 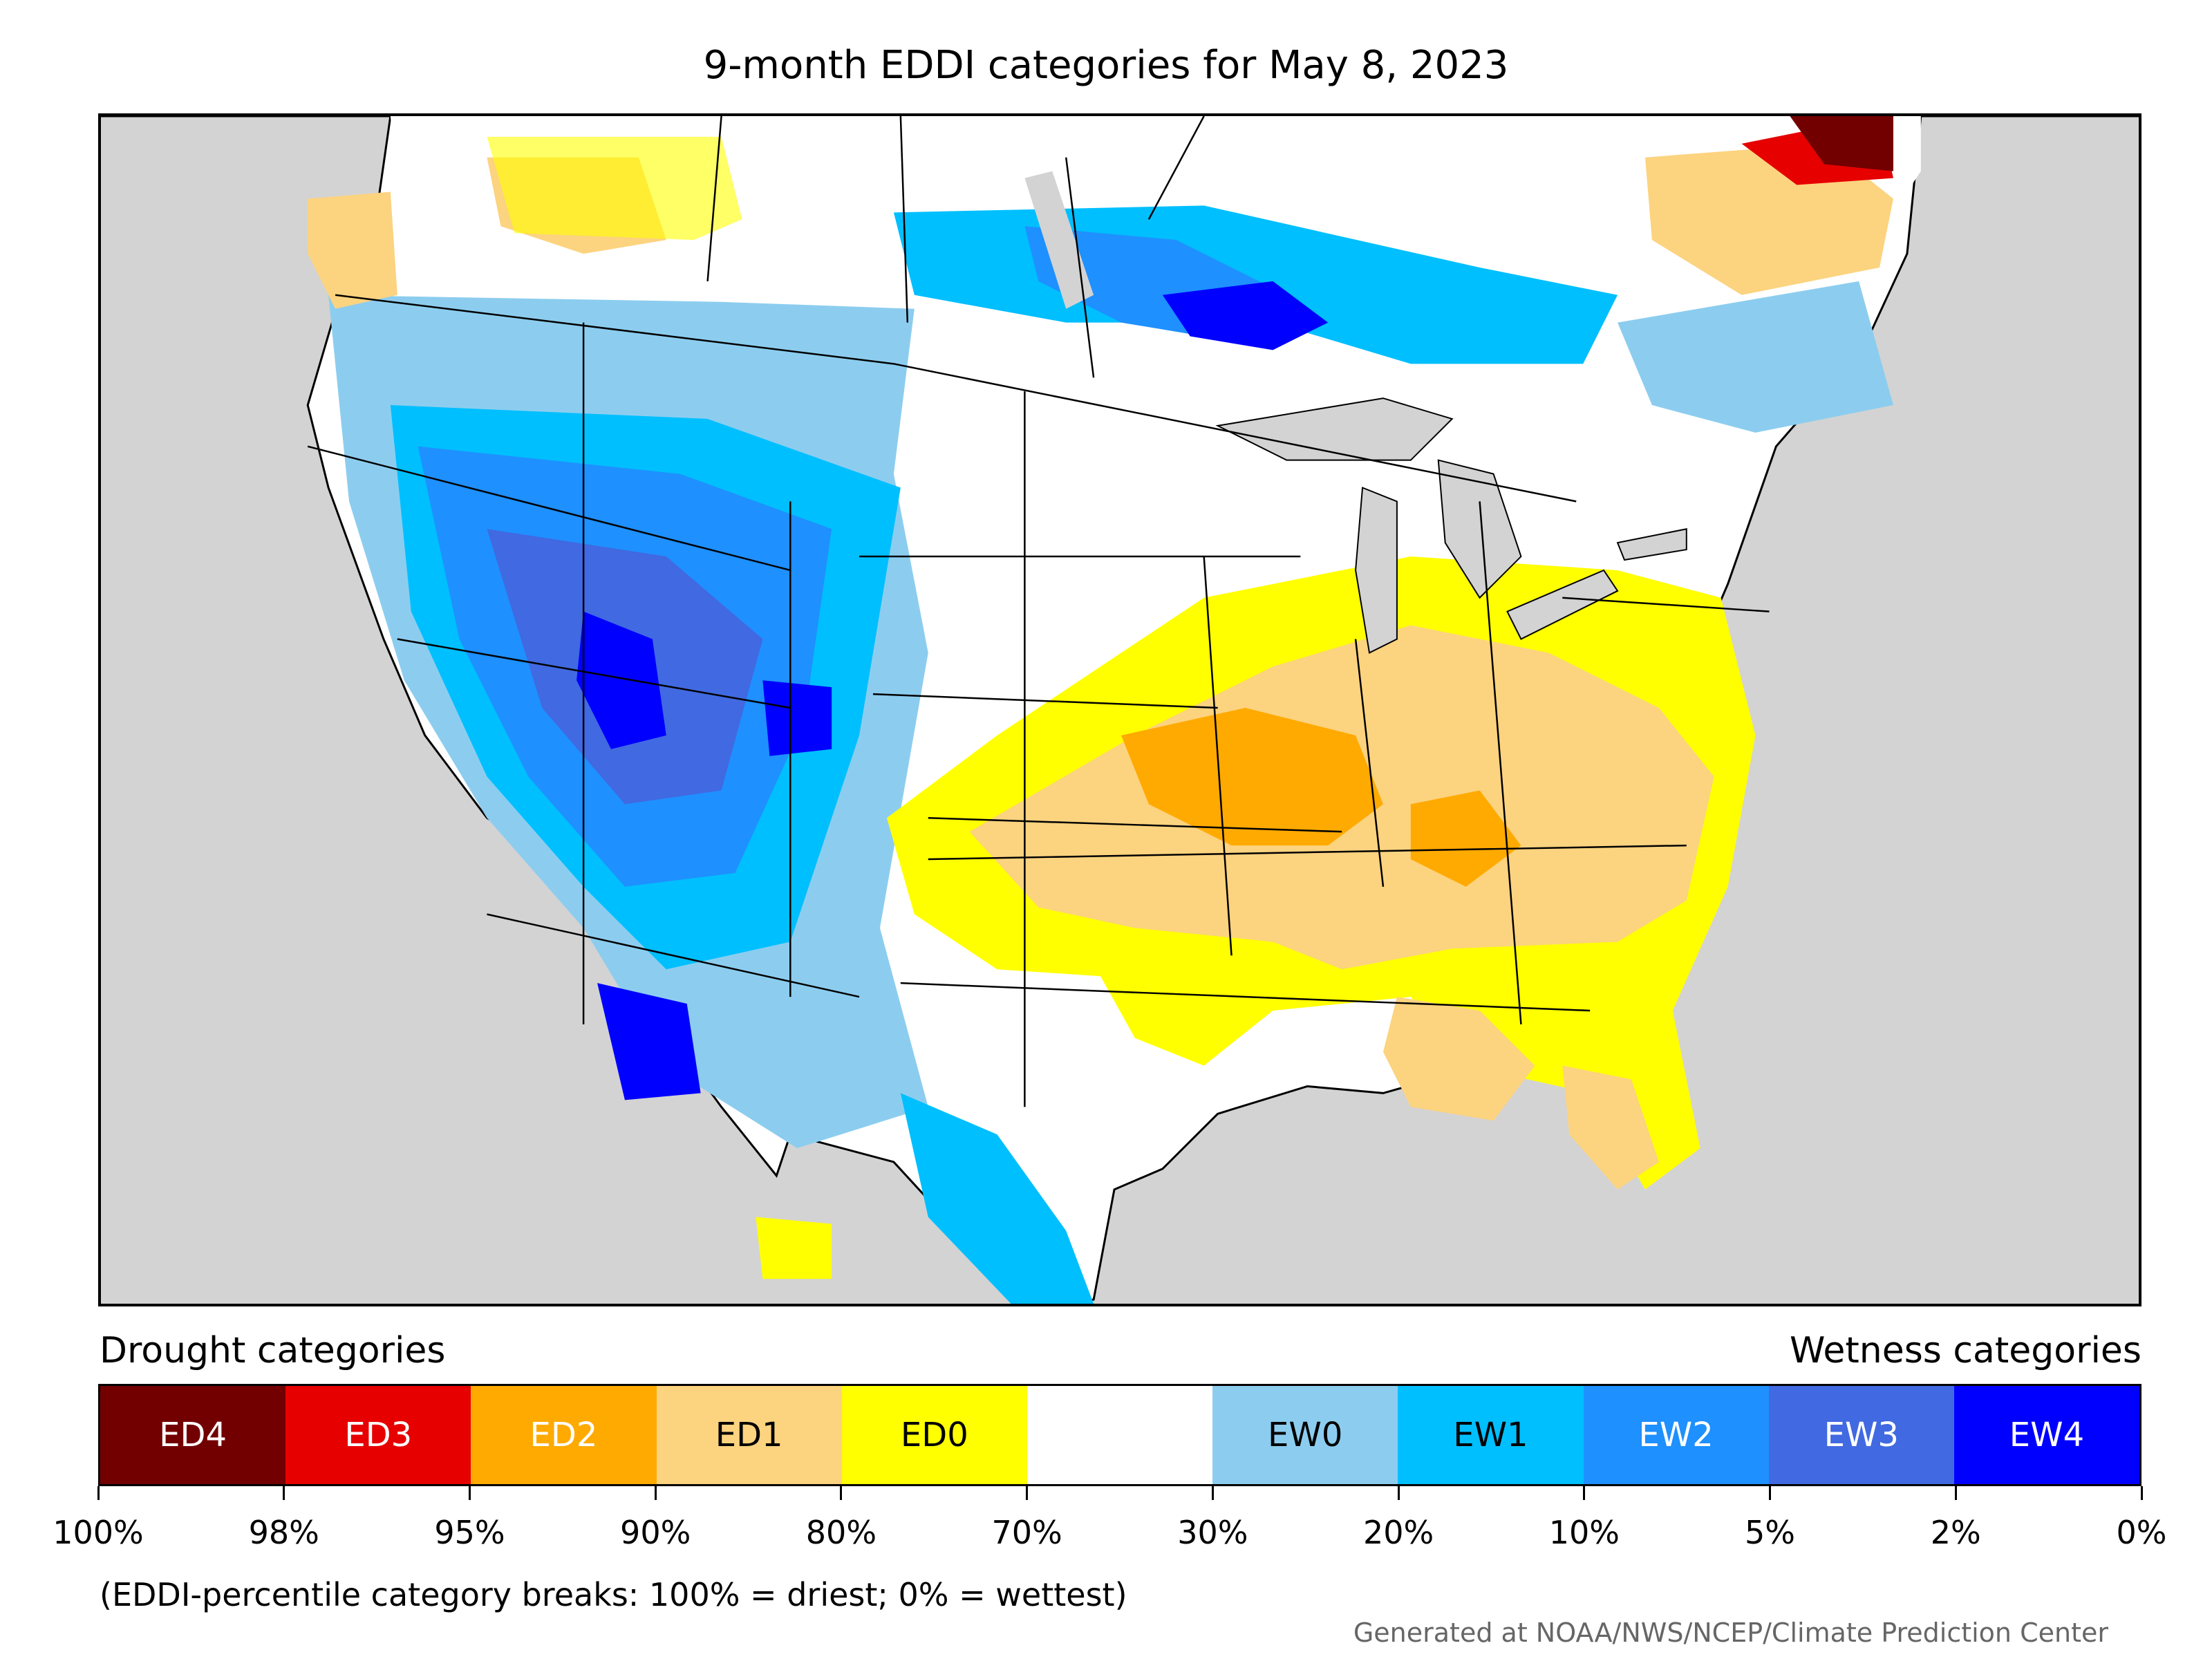 I want to click on colorbar-tick-label: 30%, so click(x=1213, y=1532).